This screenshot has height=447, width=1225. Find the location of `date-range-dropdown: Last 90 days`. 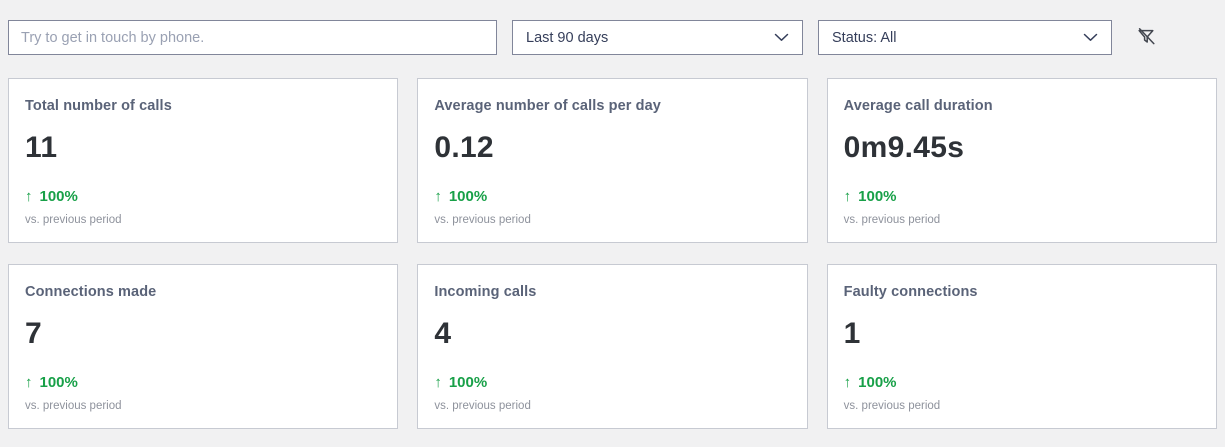

date-range-dropdown: Last 90 days is located at coordinates (657, 37).